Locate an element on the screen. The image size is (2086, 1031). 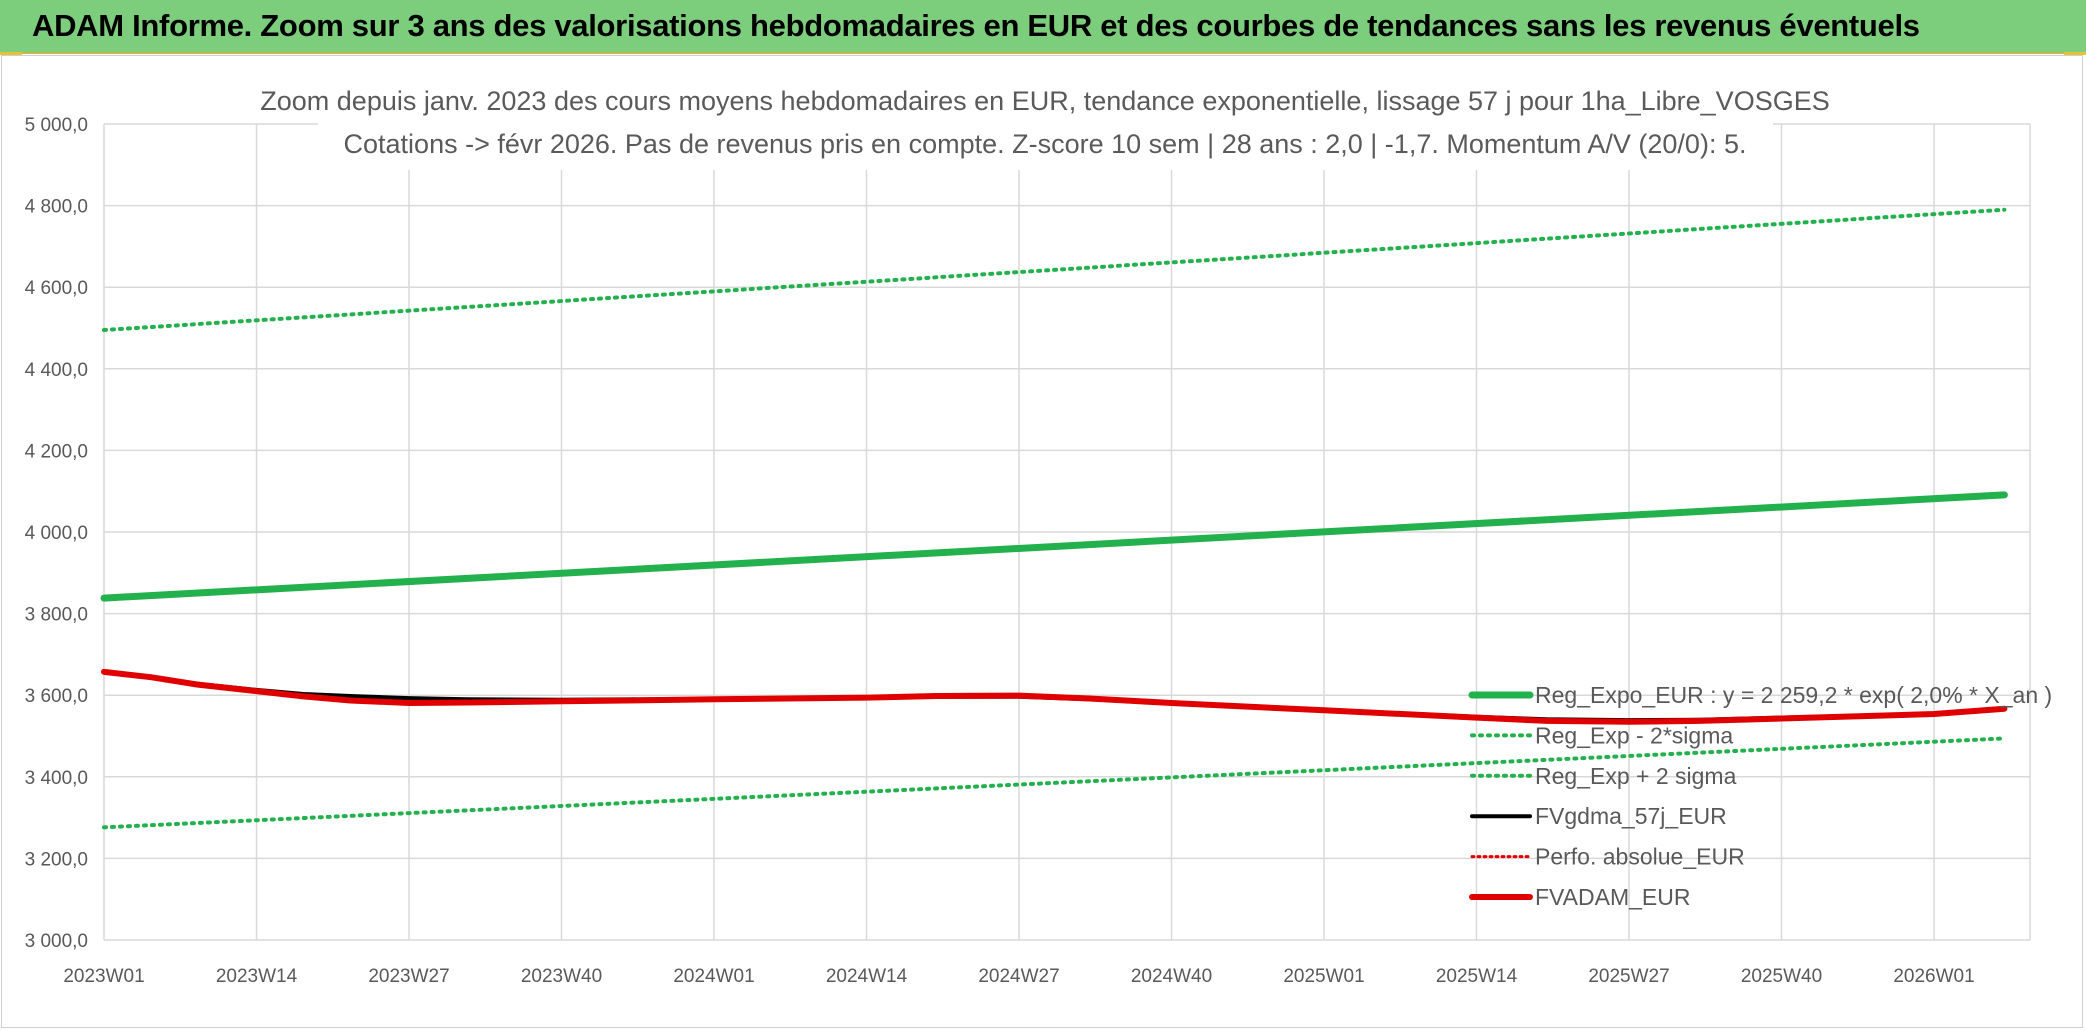
y-tick-label: 4 000,0 is located at coordinates (56, 533).